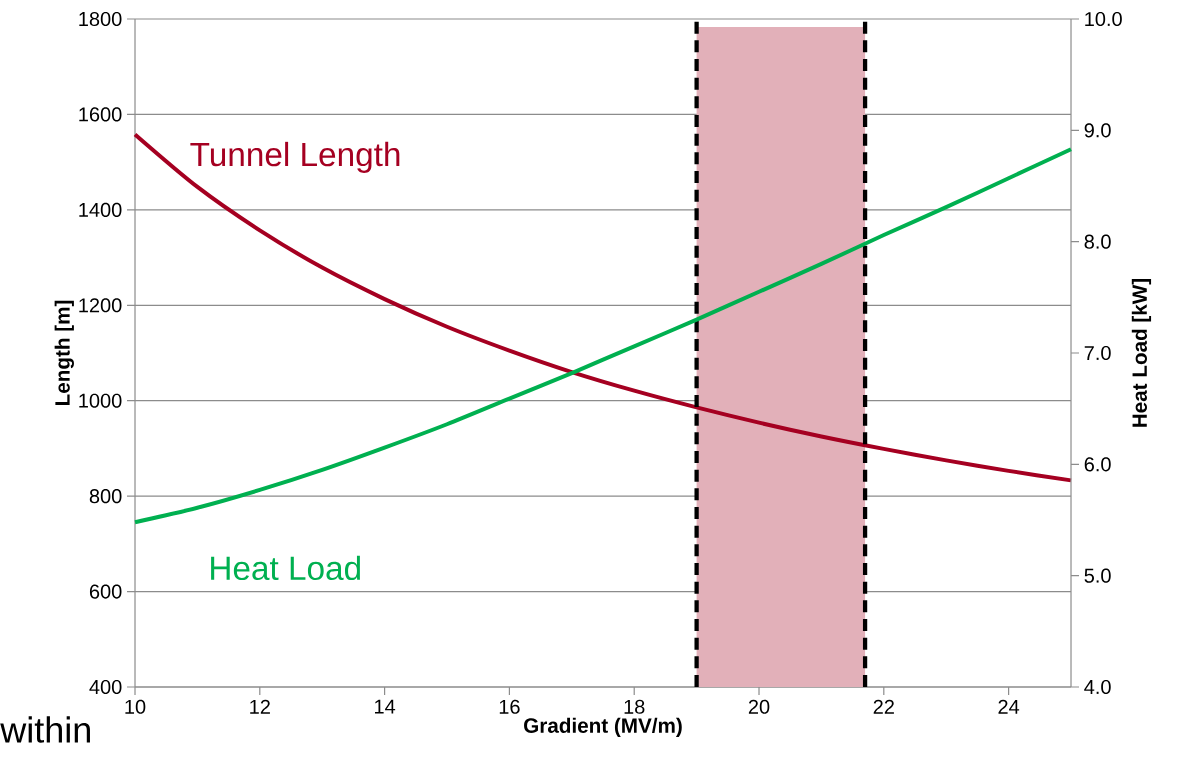  Describe the element at coordinates (1141, 352) in the screenshot. I see `y2-axis-title: Heat Load [kW]` at that location.